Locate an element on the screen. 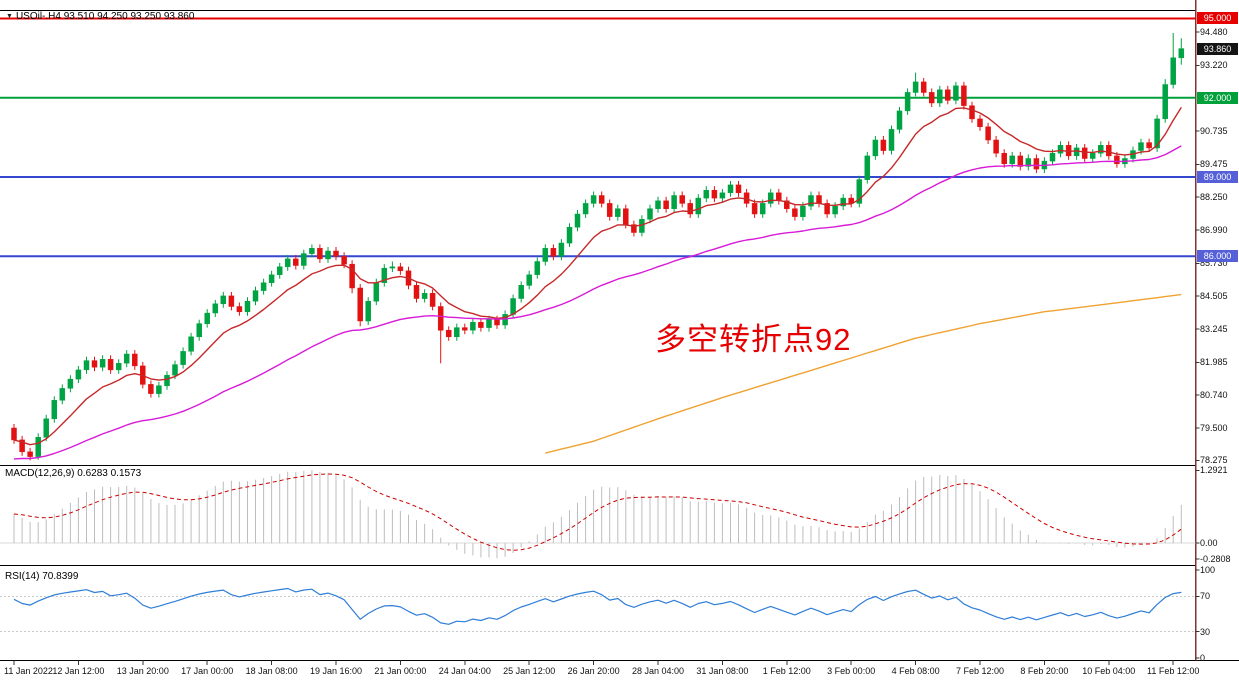  rsi-header: RSI(14) 70.8399 is located at coordinates (41, 576).